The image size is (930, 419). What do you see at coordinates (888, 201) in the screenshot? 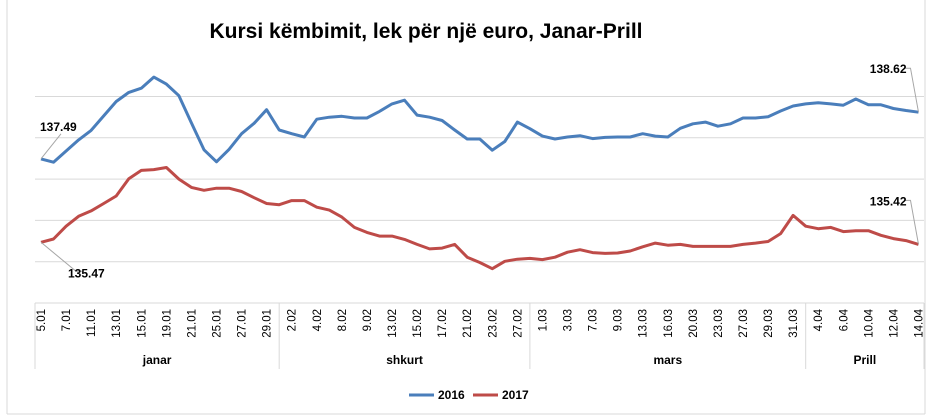
I see `data-label: 135.42` at bounding box center [888, 201].